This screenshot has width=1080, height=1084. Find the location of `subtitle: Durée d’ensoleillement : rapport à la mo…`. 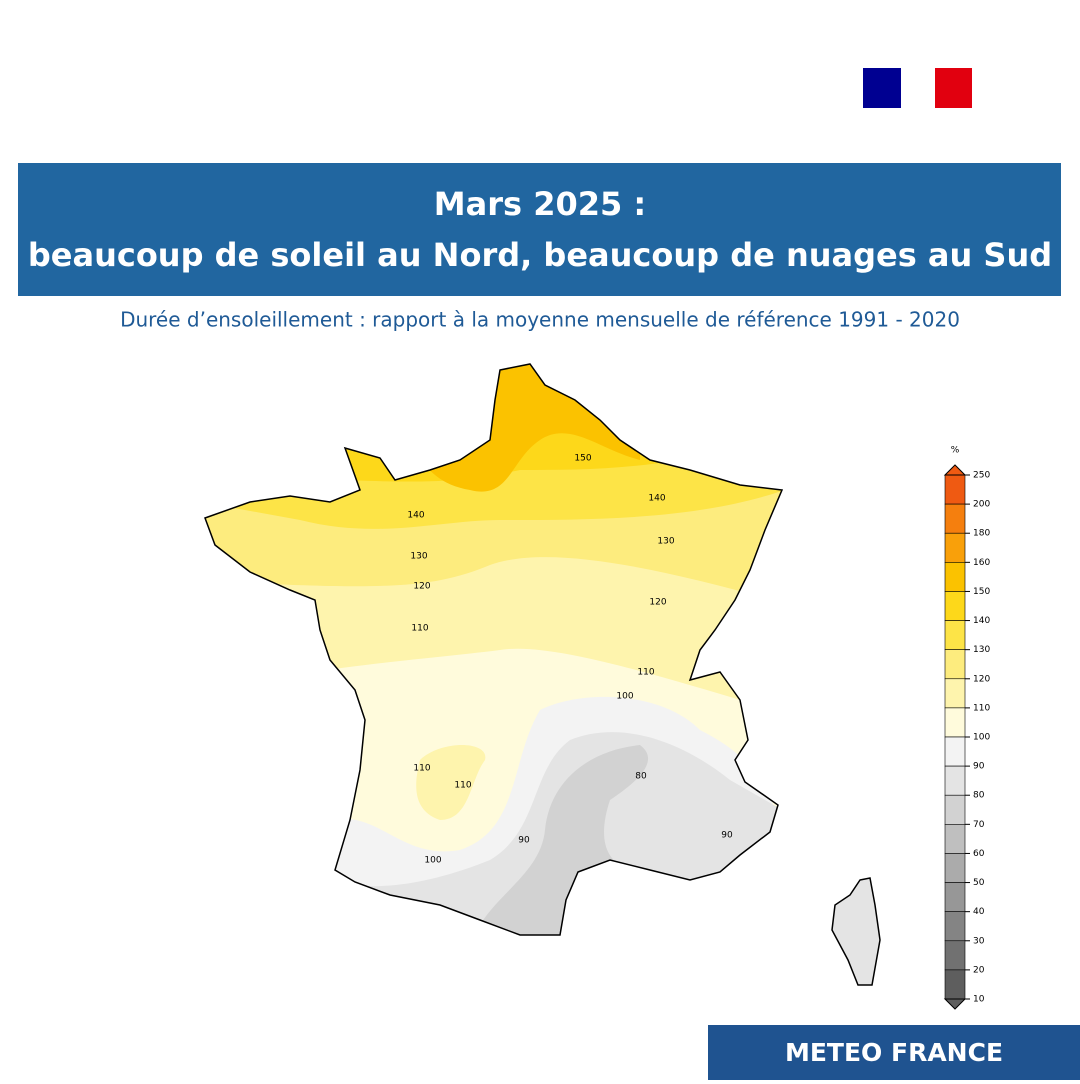

subtitle: Durée d’ensoleillement : rapport à la mo… is located at coordinates (540, 320).